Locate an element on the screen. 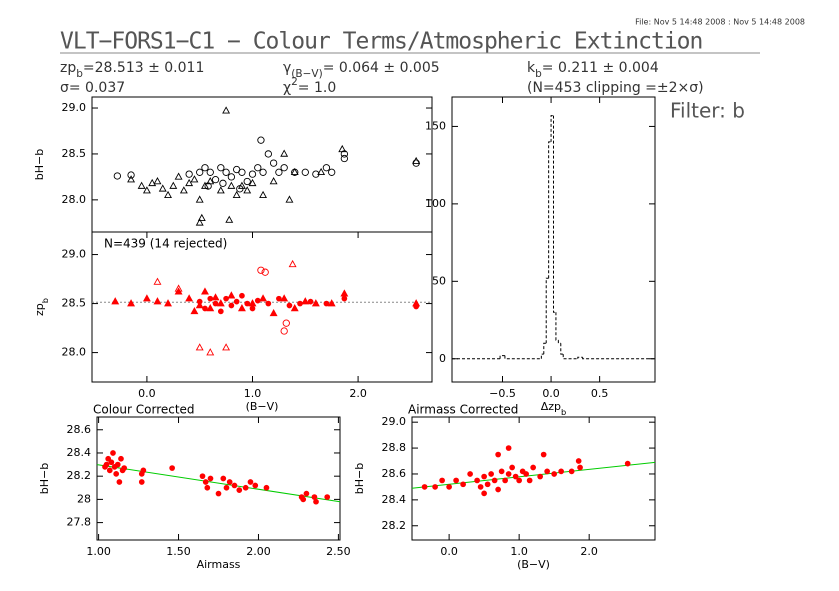 This screenshot has height=591, width=839. y-tick-label: 28.2 is located at coordinates (394, 525).